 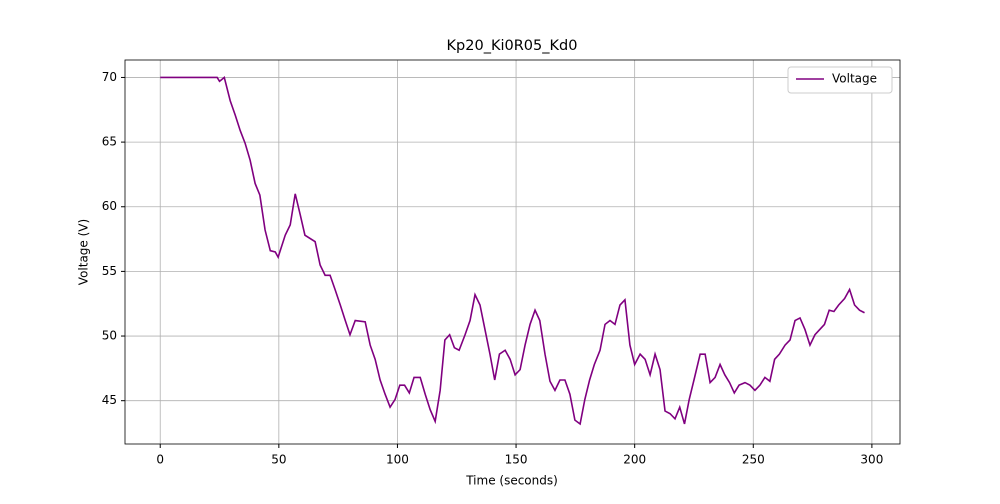 I want to click on y-axis-label: Voltage (V), so click(x=84, y=252).